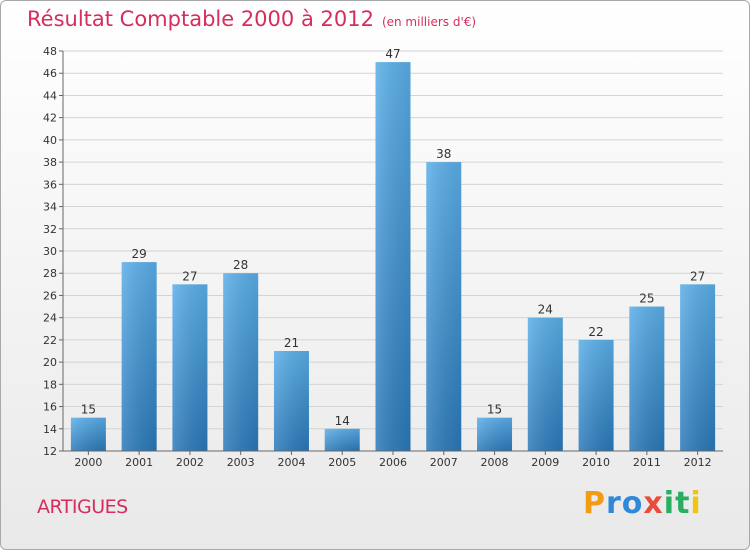 Image resolution: width=750 pixels, height=550 pixels. Describe the element at coordinates (50, 429) in the screenshot. I see `y-tick-label: 14` at that location.